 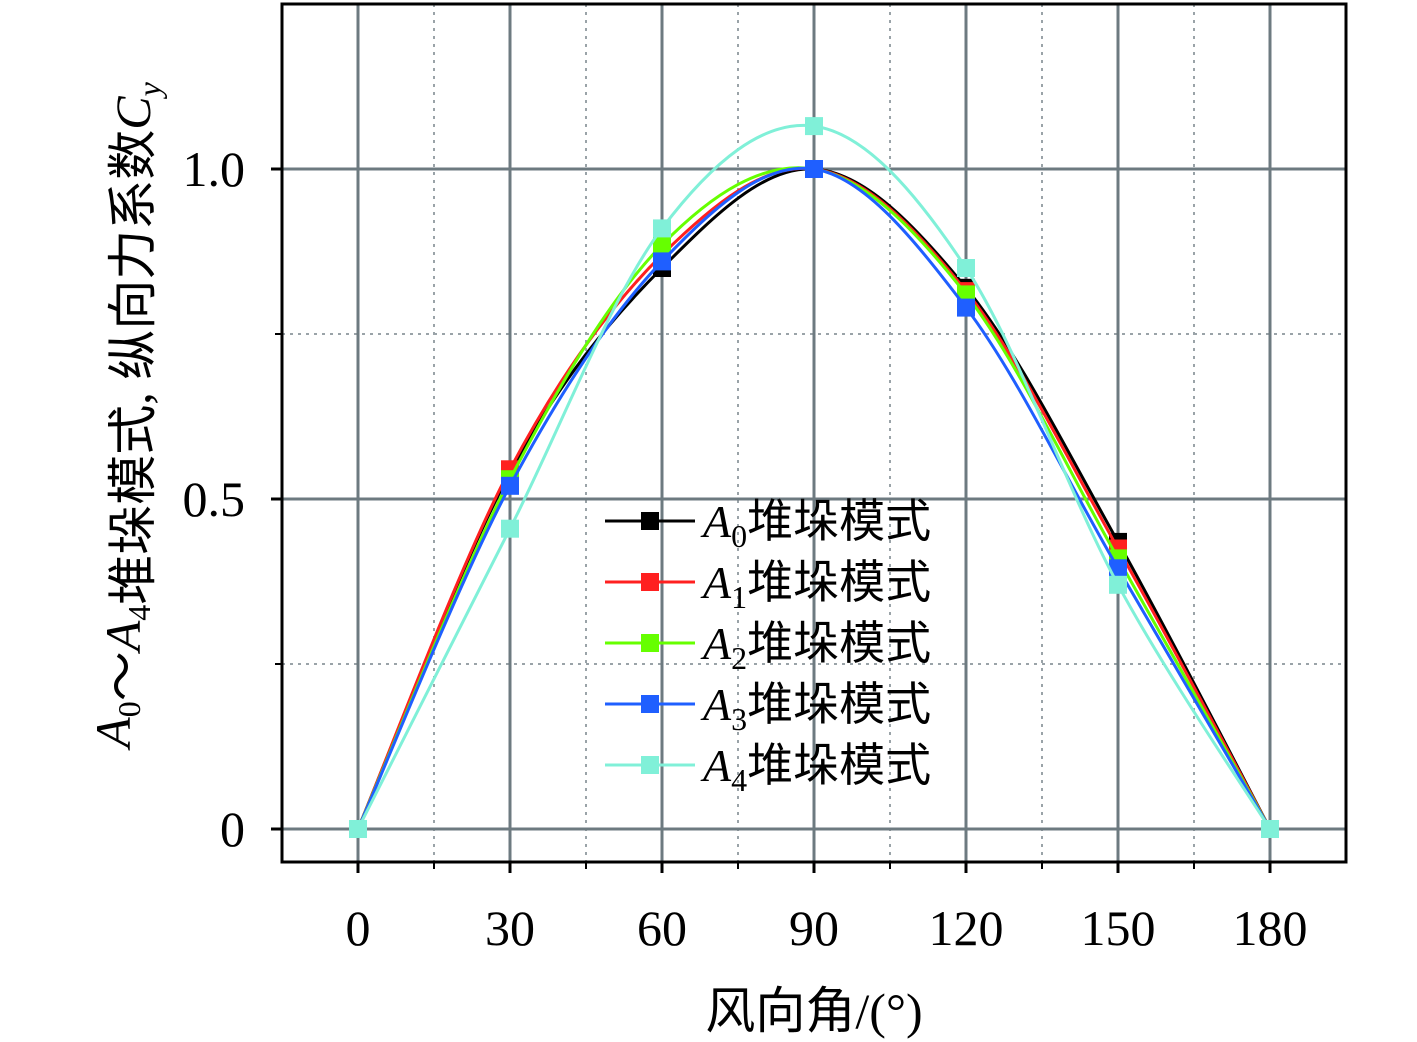 I want to click on x-tick-label: 120, so click(x=966, y=928).